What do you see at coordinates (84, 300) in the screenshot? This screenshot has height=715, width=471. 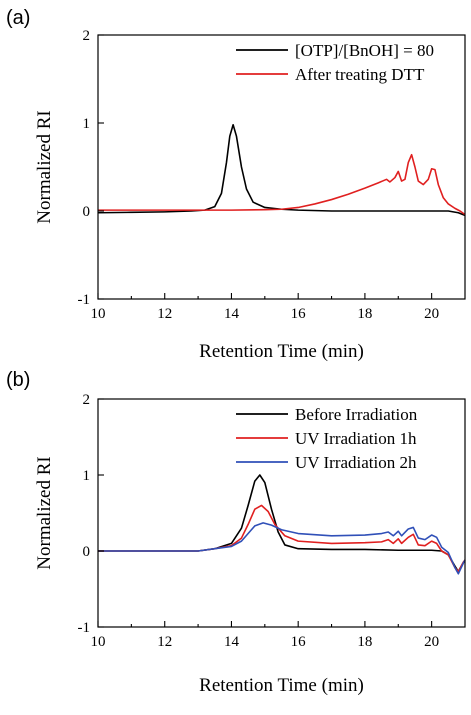 I see `y-tick-label-a--1: -1` at bounding box center [84, 300].